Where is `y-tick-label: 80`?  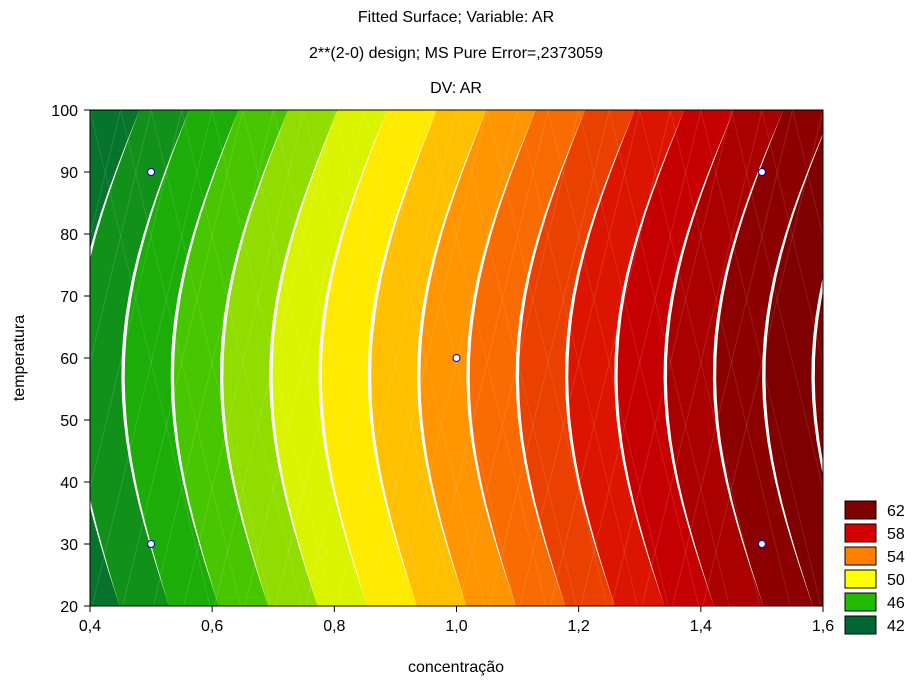 y-tick-label: 80 is located at coordinates (69, 235).